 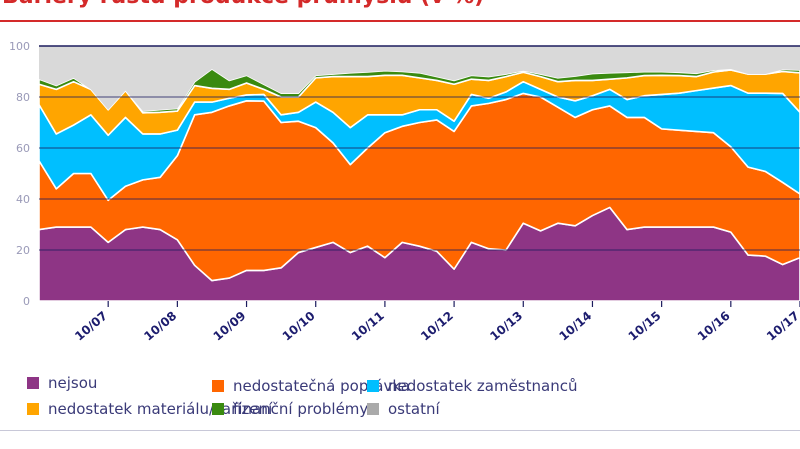 I want to click on x-tick-label: 10/07, so click(x=91, y=326).